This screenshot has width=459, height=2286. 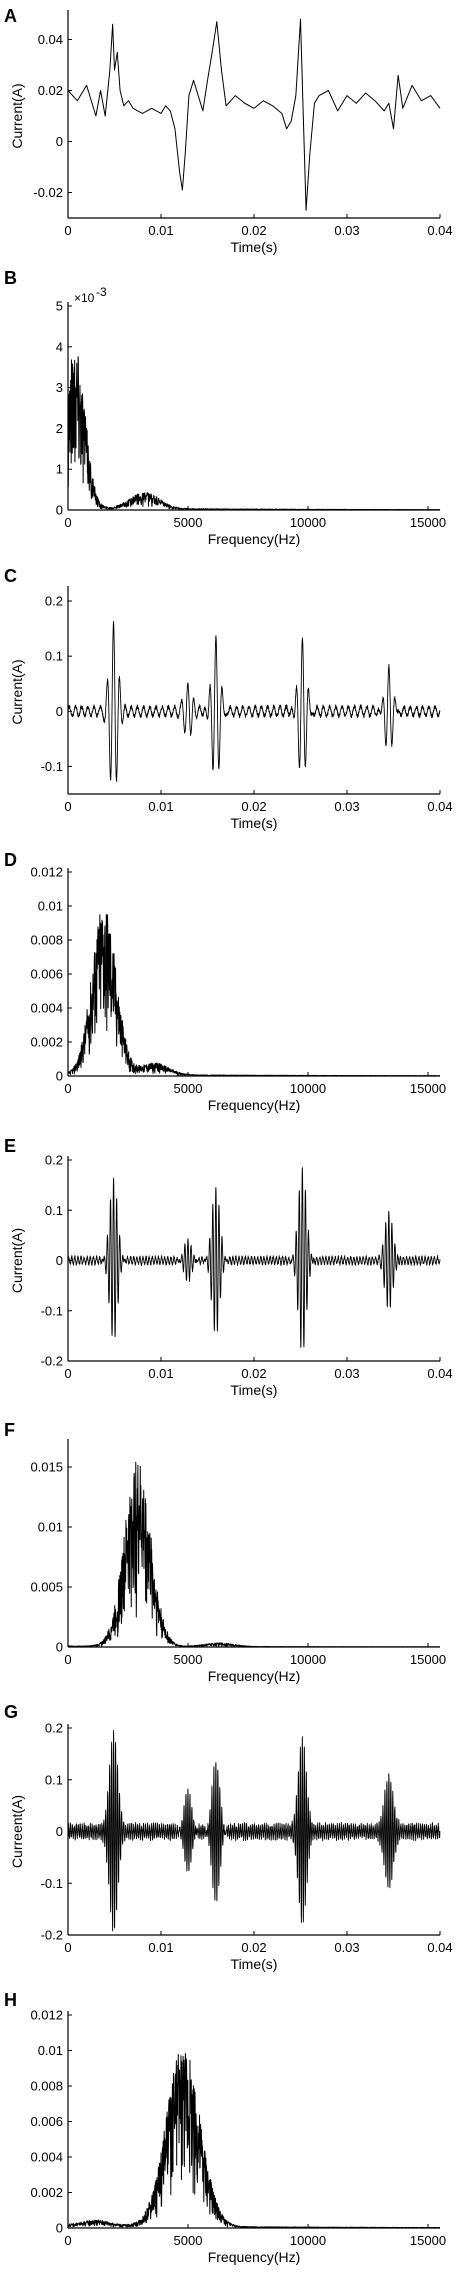 I want to click on panel-letter: B, so click(x=10, y=278).